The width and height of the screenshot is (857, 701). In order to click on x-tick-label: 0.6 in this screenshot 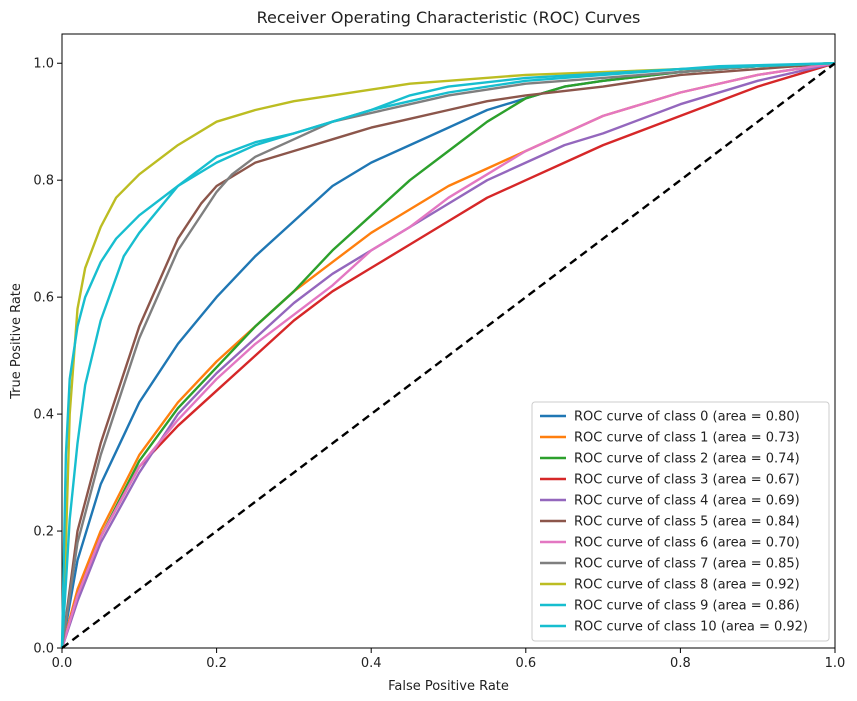, I will do `click(525, 663)`.